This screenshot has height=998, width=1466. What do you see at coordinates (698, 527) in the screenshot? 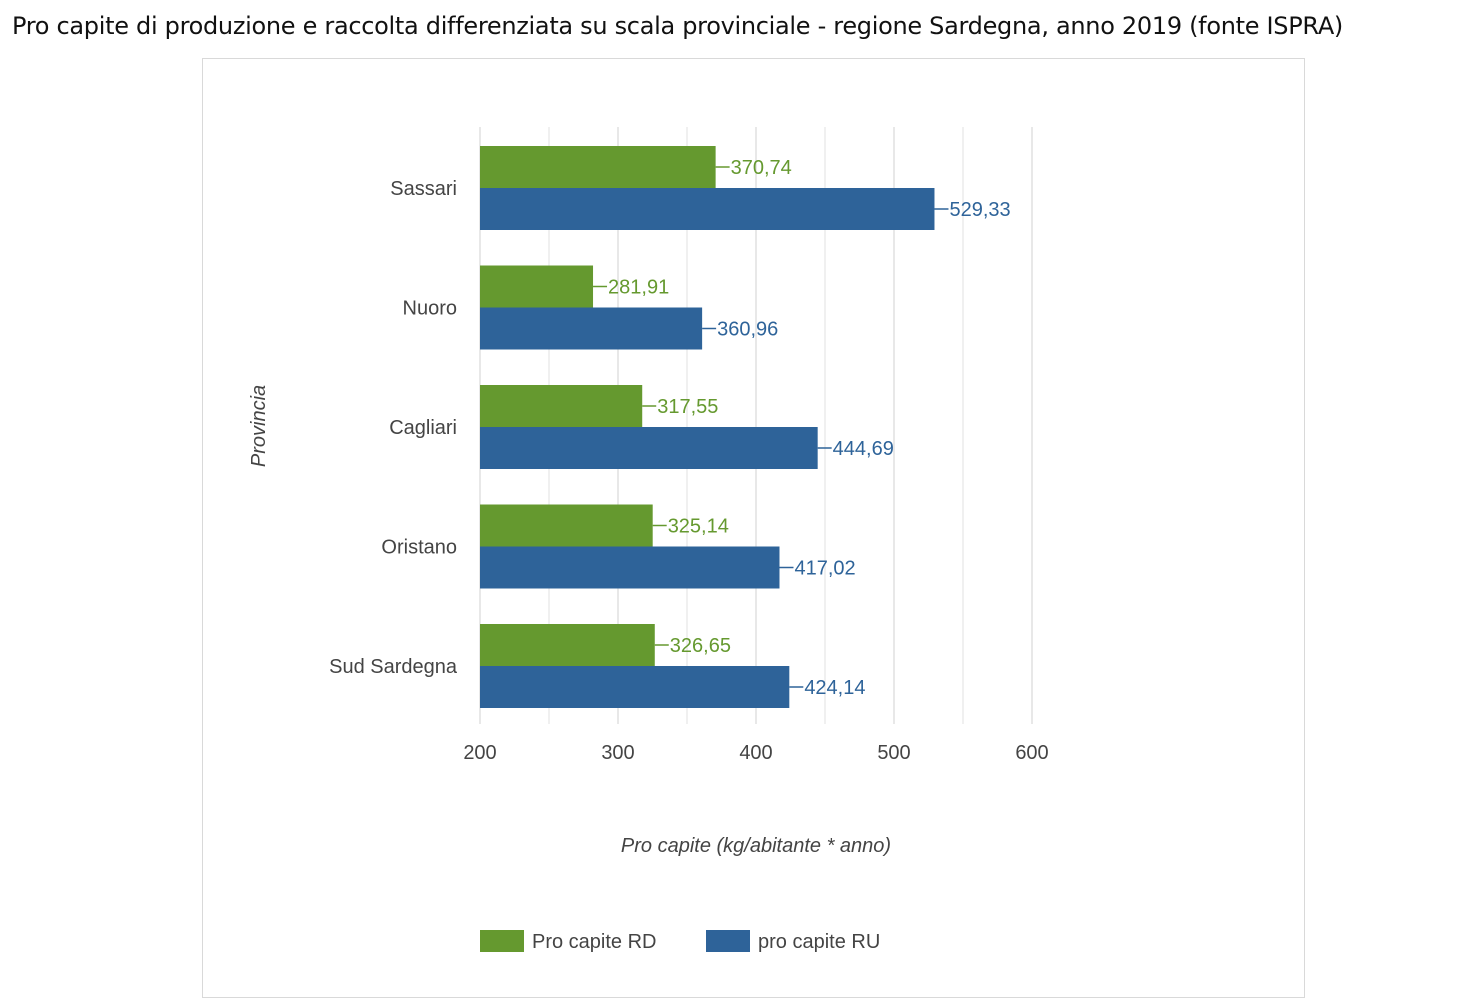
I see `data-label: 325,14` at bounding box center [698, 527].